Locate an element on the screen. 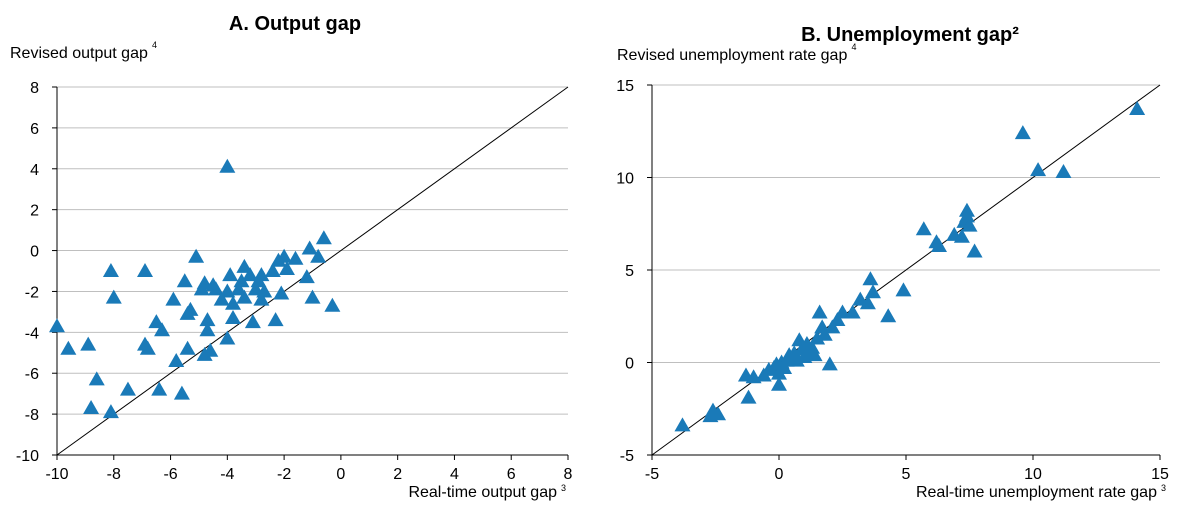 The height and width of the screenshot is (513, 1185). x-tick-label: -2 is located at coordinates (284, 474).